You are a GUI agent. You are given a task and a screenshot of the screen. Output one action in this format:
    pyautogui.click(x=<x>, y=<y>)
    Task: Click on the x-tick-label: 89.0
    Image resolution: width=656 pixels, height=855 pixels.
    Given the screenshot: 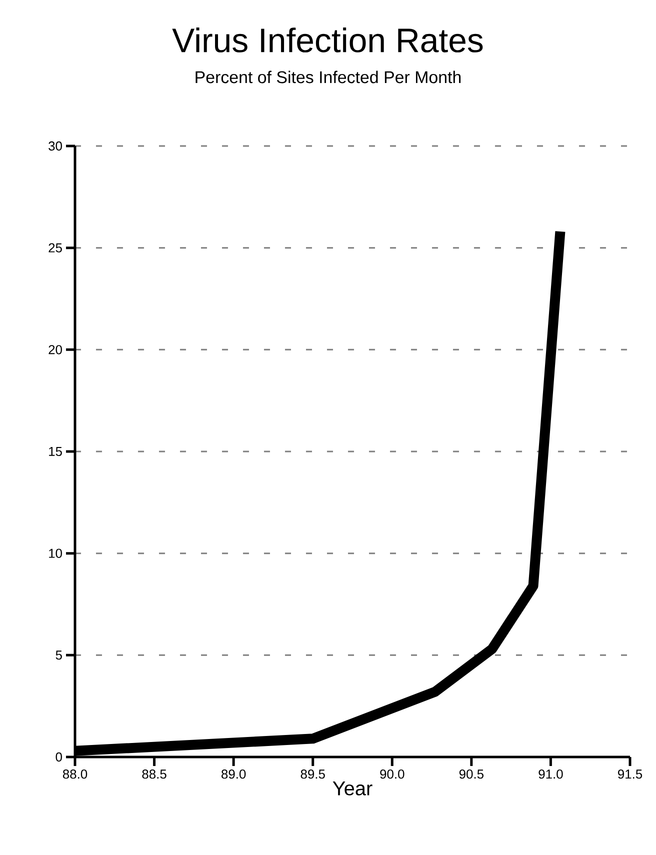 What is the action you would take?
    pyautogui.click(x=234, y=774)
    